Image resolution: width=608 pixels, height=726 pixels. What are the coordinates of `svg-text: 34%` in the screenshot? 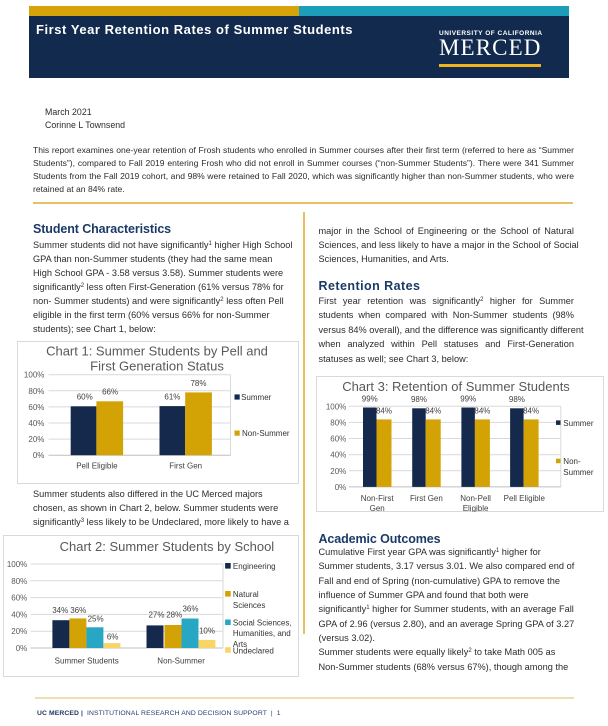 It's located at (60, 610).